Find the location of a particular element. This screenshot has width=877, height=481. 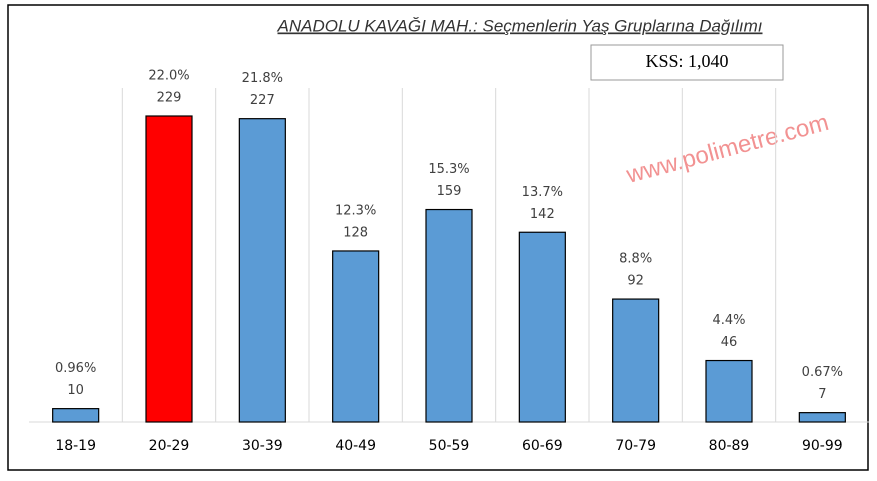

value-label: 92 is located at coordinates (635, 281).